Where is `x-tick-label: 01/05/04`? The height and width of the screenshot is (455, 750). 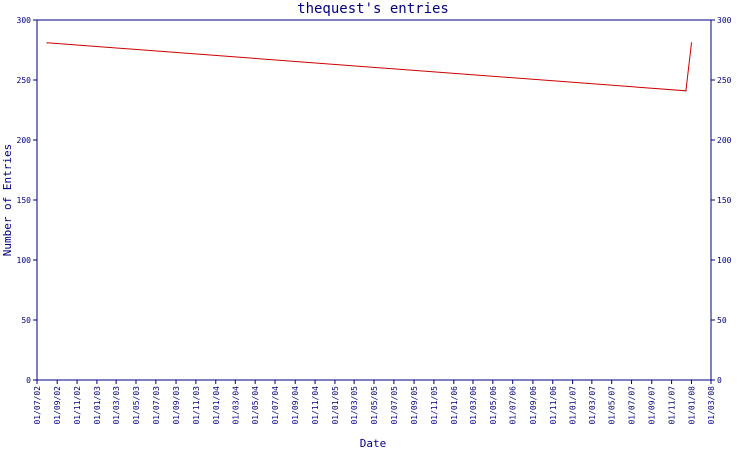
x-tick-label: 01/05/04 is located at coordinates (255, 405).